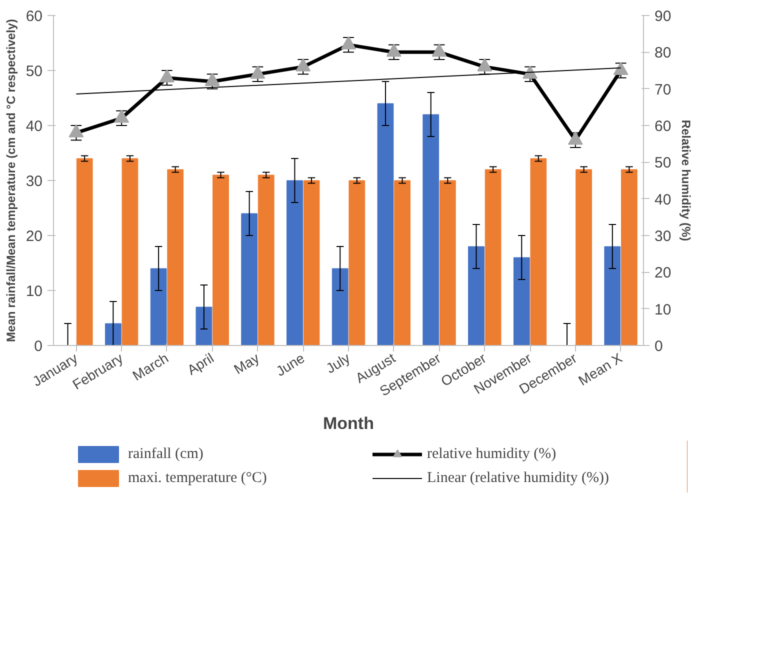 The height and width of the screenshot is (648, 766). I want to click on y2-tick-label: 80, so click(663, 53).